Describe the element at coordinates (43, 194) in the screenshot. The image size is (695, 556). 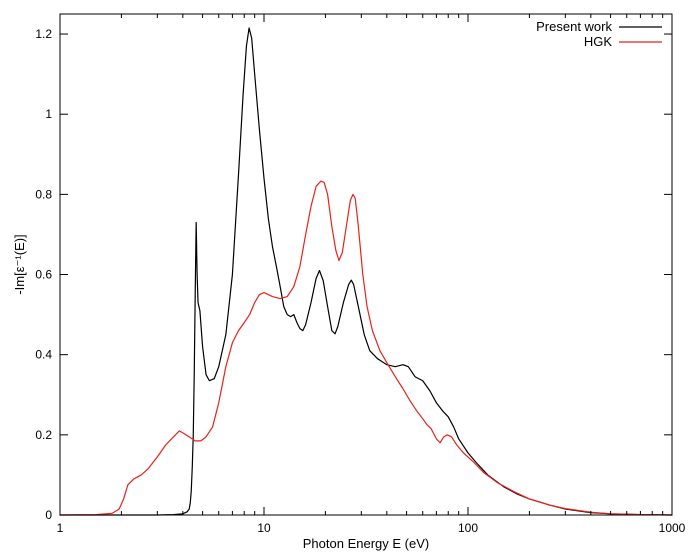
I see `y-tick-label: 0.8` at that location.